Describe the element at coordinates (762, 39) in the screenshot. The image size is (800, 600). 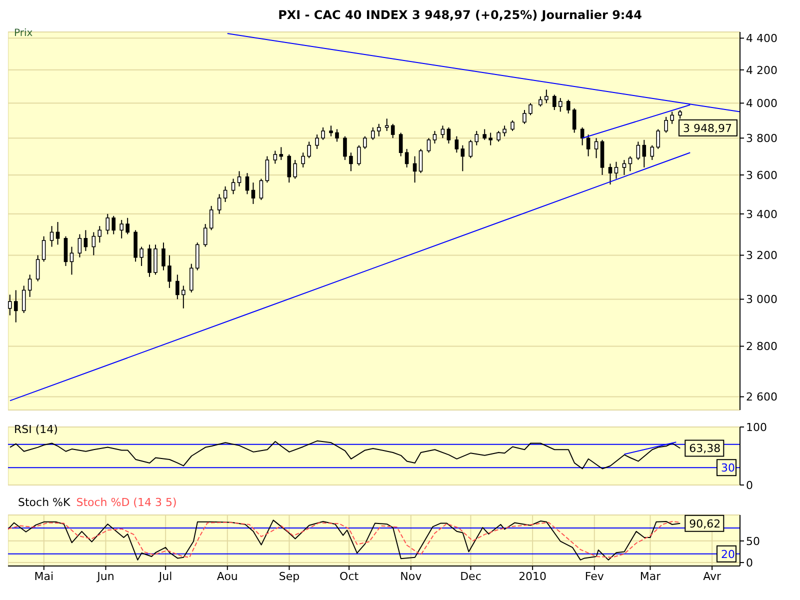
I see `y-tick-label: 4 400` at that location.